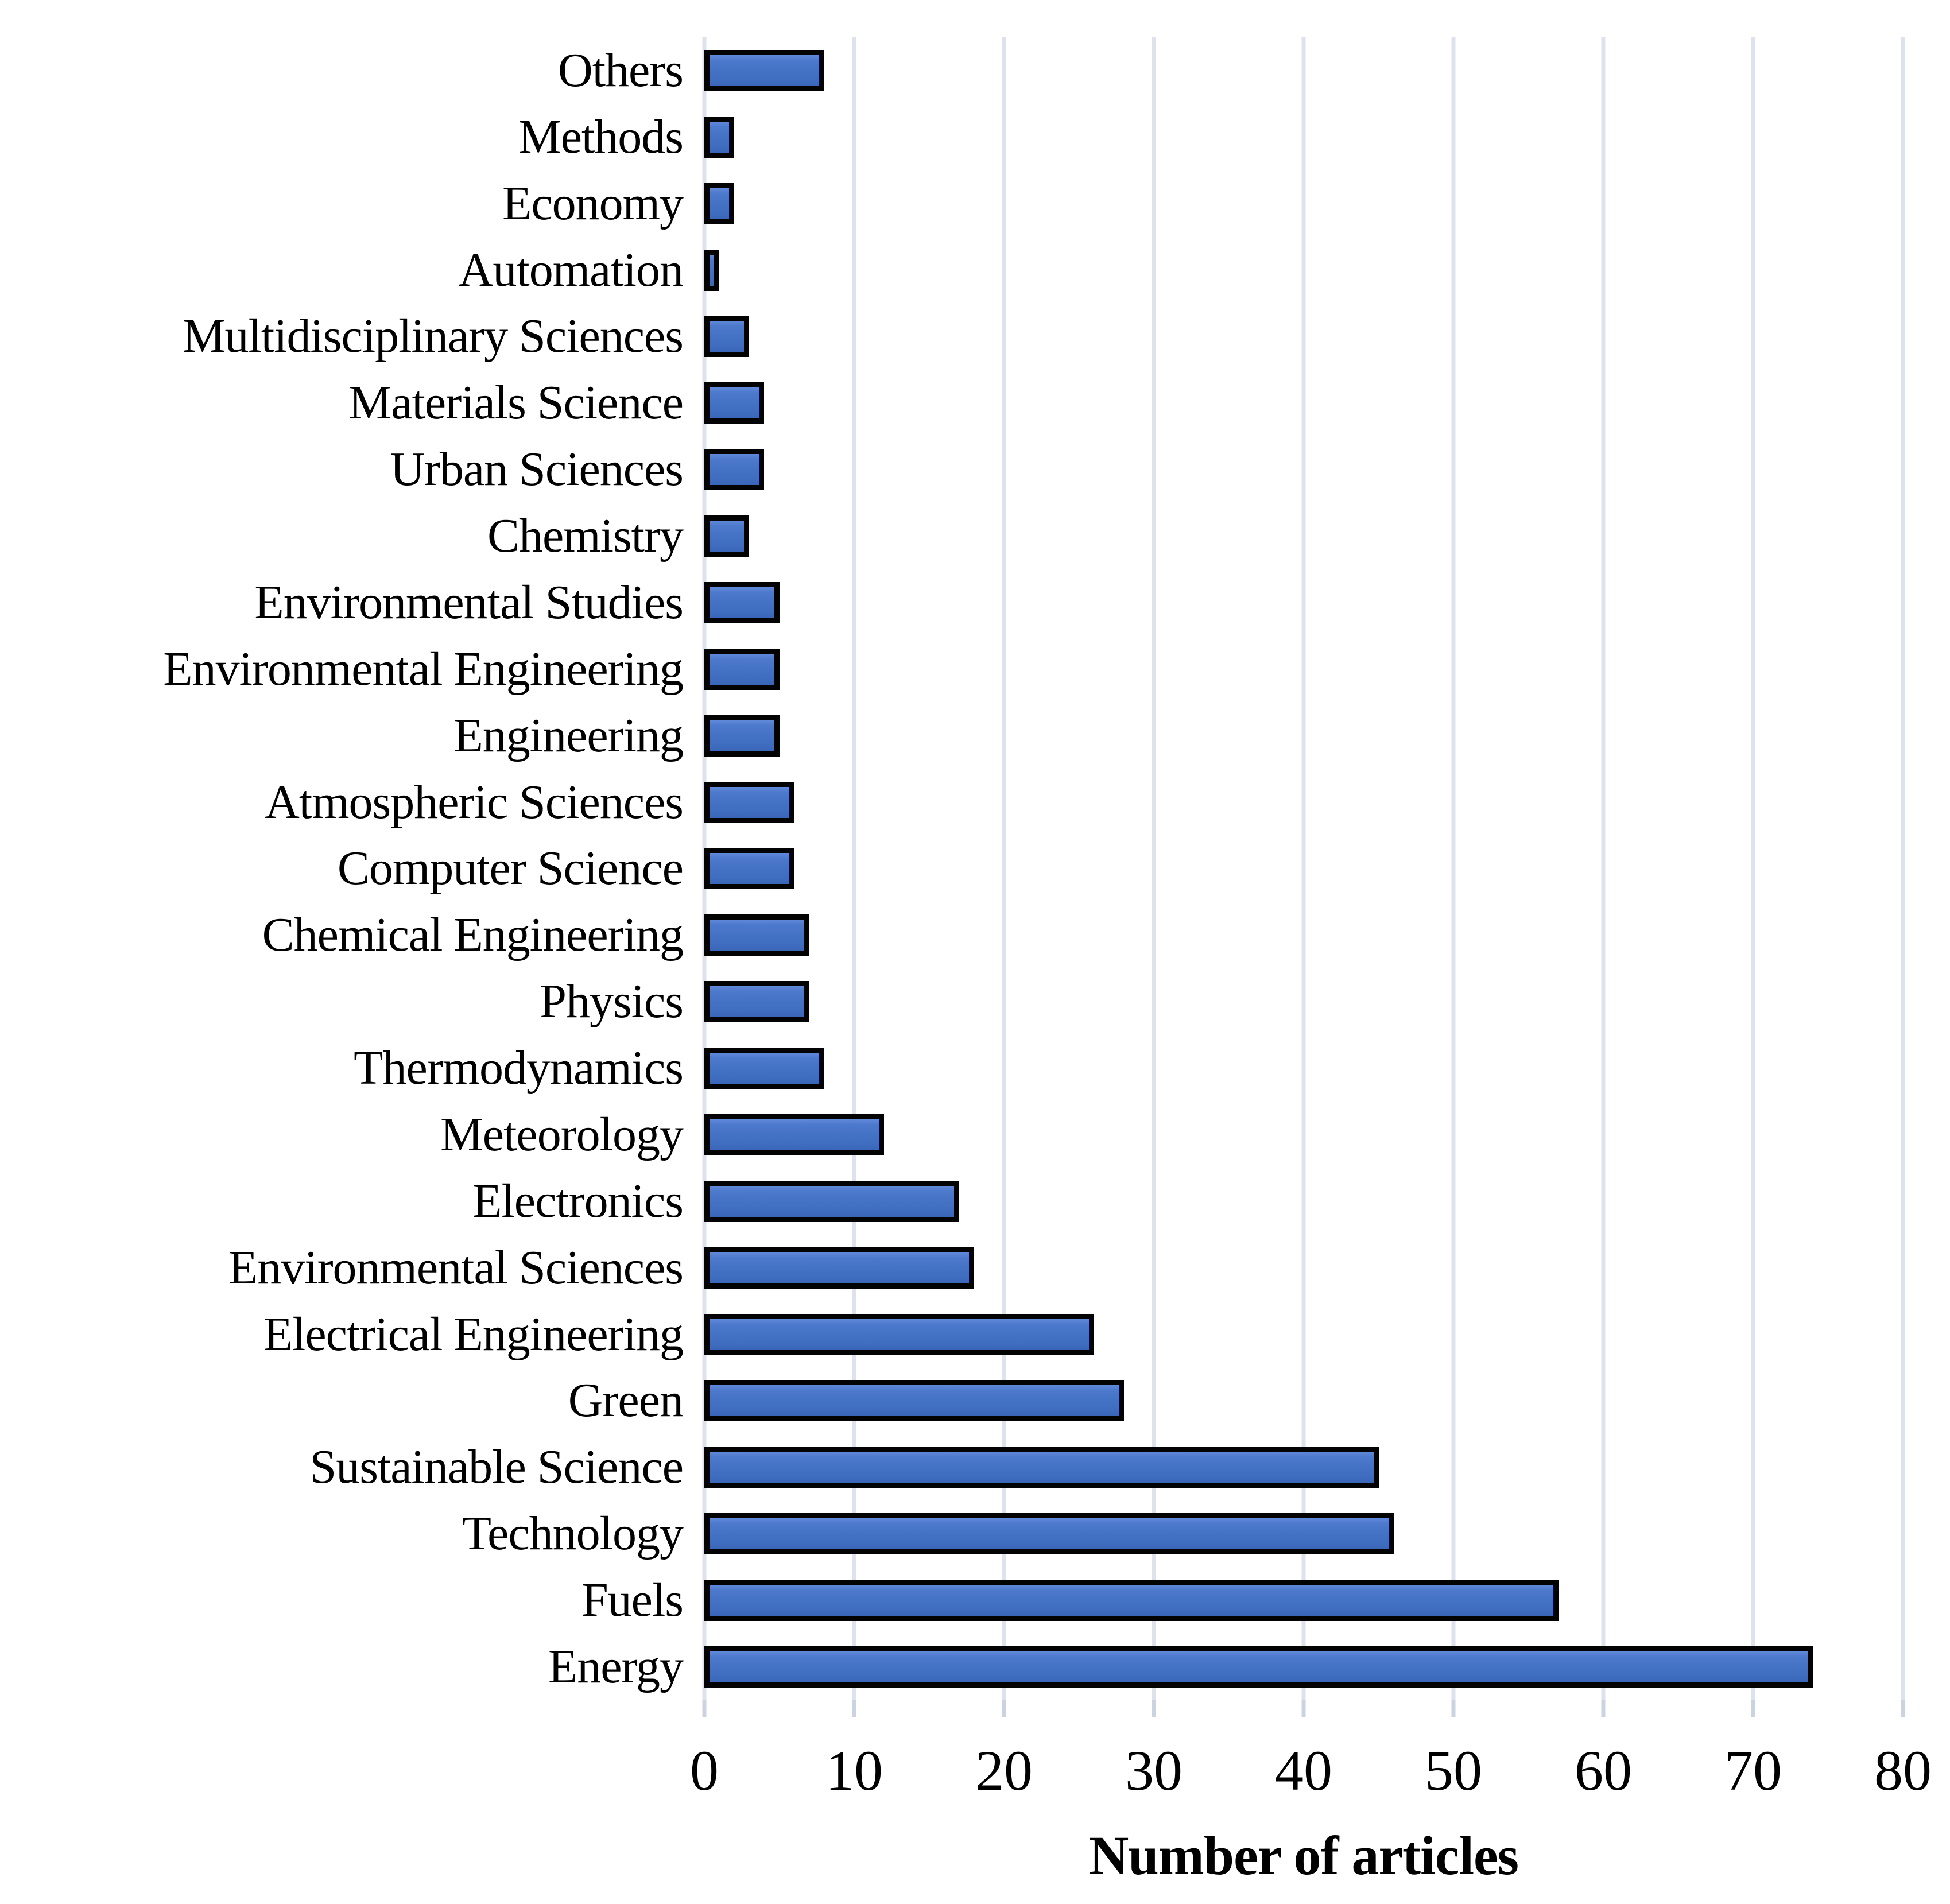 The width and height of the screenshot is (1950, 1904). Describe the element at coordinates (585, 536) in the screenshot. I see `category-label: Chemistry` at that location.